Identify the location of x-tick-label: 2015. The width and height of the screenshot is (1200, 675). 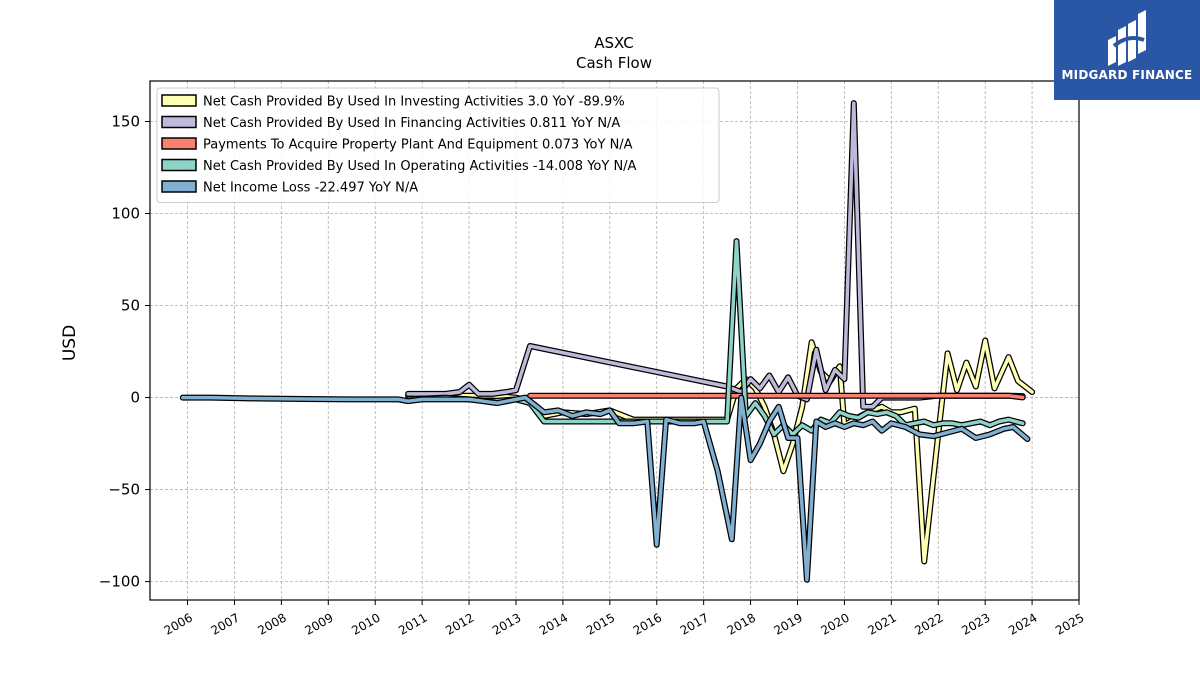
(600, 623).